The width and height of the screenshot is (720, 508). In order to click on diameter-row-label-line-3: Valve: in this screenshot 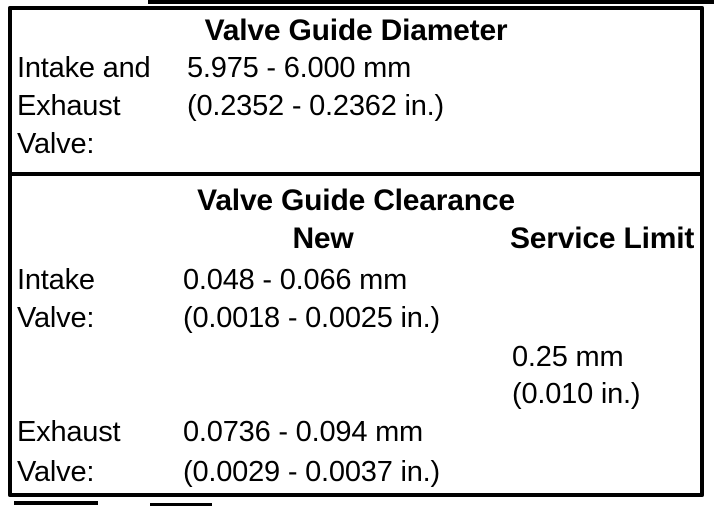, I will do `click(56, 144)`.